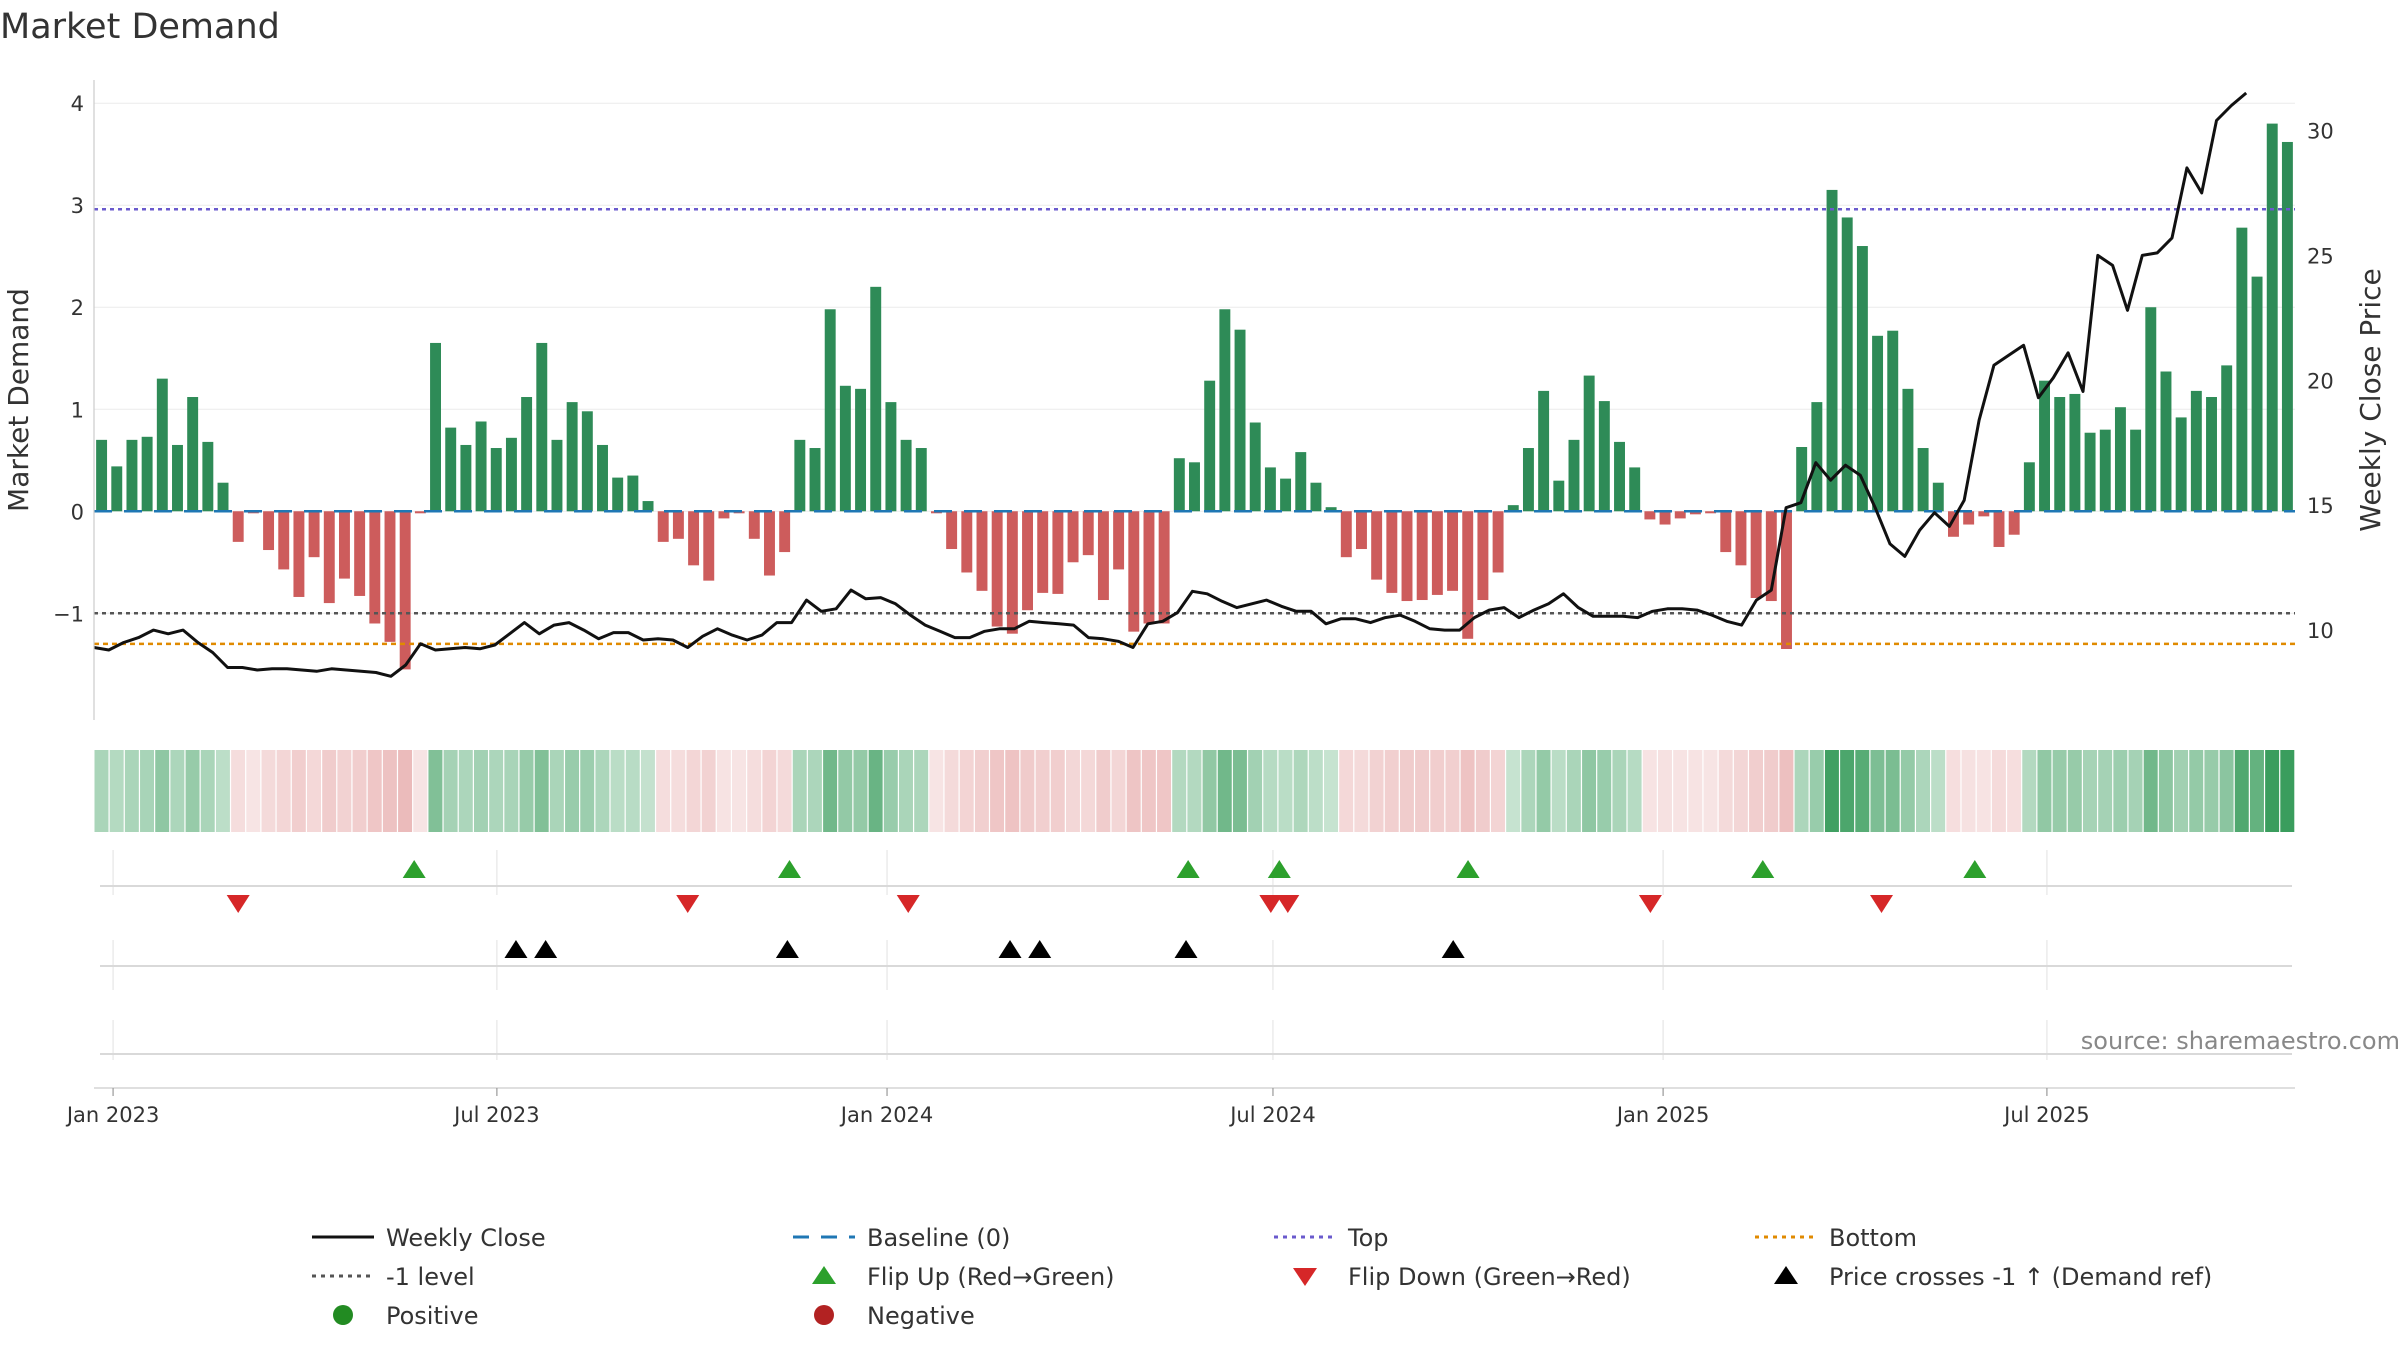 This screenshot has height=1355, width=2400. I want to click on legend-item: -1 level, so click(393, 1277).